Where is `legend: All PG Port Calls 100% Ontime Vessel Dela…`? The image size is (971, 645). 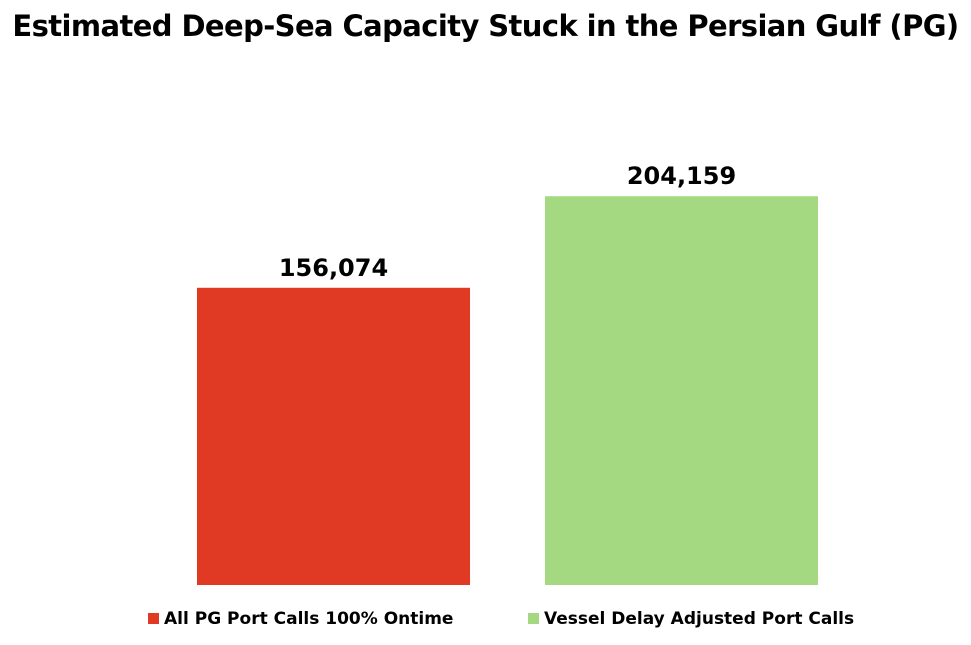 legend: All PG Port Calls 100% Ontime Vessel Dela… is located at coordinates (501, 619).